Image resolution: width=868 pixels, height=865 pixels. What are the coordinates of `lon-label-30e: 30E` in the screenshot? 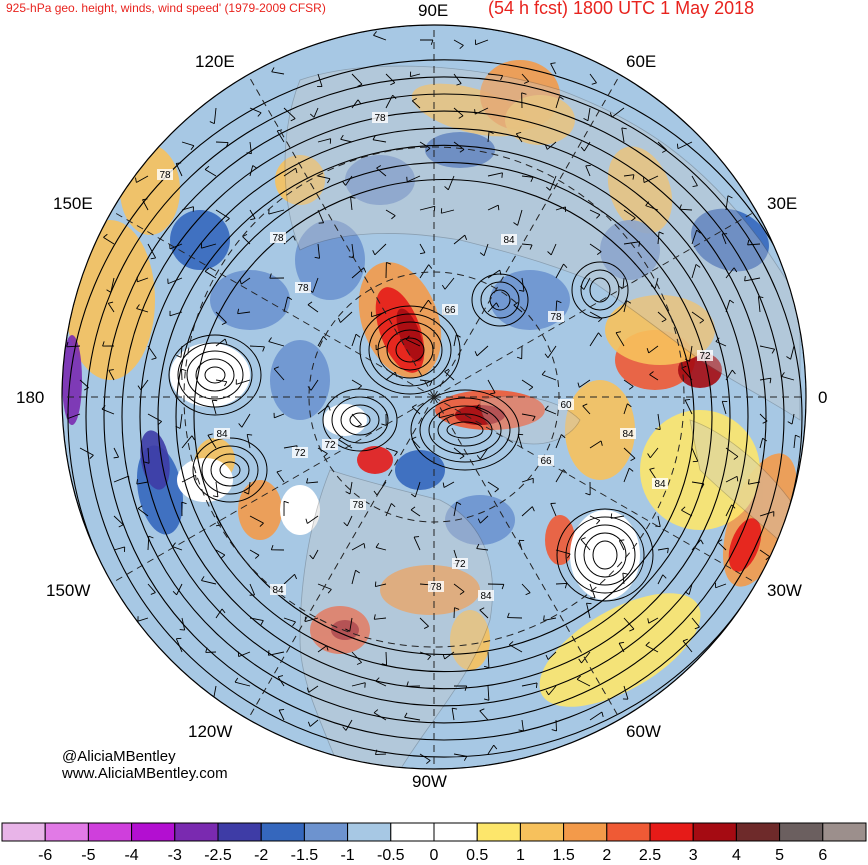 It's located at (782, 203).